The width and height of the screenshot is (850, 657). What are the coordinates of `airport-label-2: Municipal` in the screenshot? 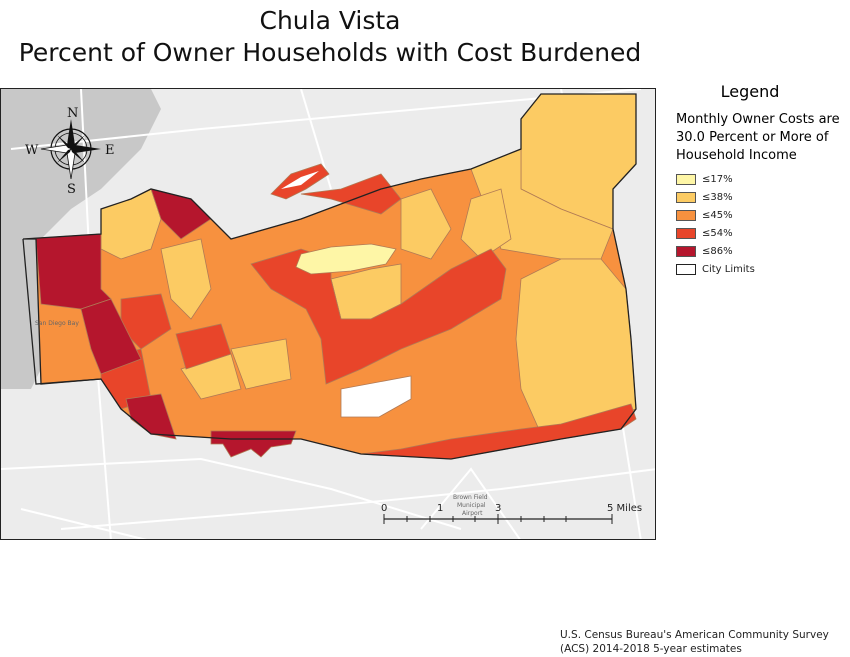 It's located at (471, 505).